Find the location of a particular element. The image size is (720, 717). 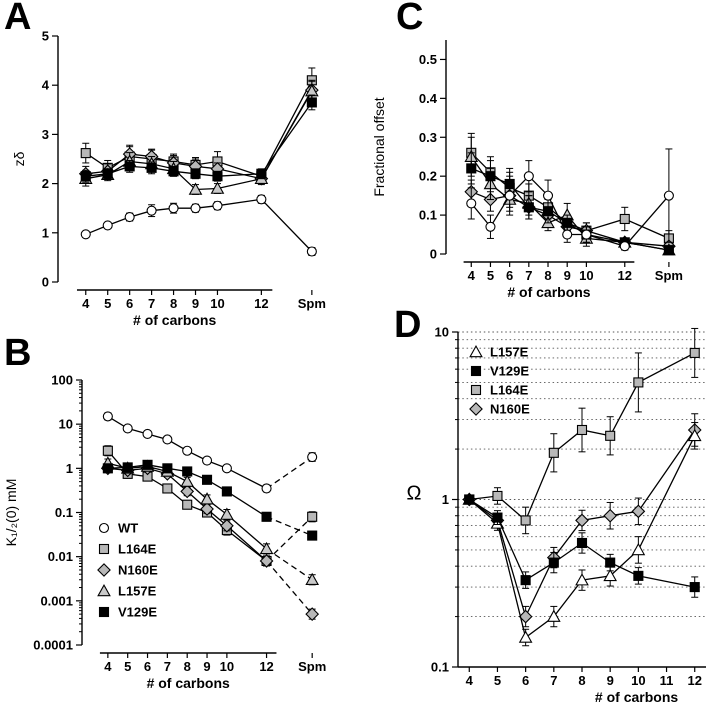

panel-label-d: D is located at coordinates (408, 325).